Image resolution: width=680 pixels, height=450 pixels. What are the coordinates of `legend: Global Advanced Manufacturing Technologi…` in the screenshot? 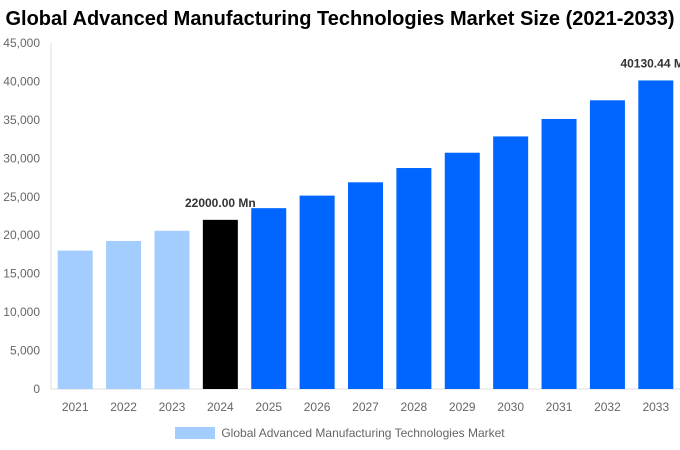 It's located at (340, 433).